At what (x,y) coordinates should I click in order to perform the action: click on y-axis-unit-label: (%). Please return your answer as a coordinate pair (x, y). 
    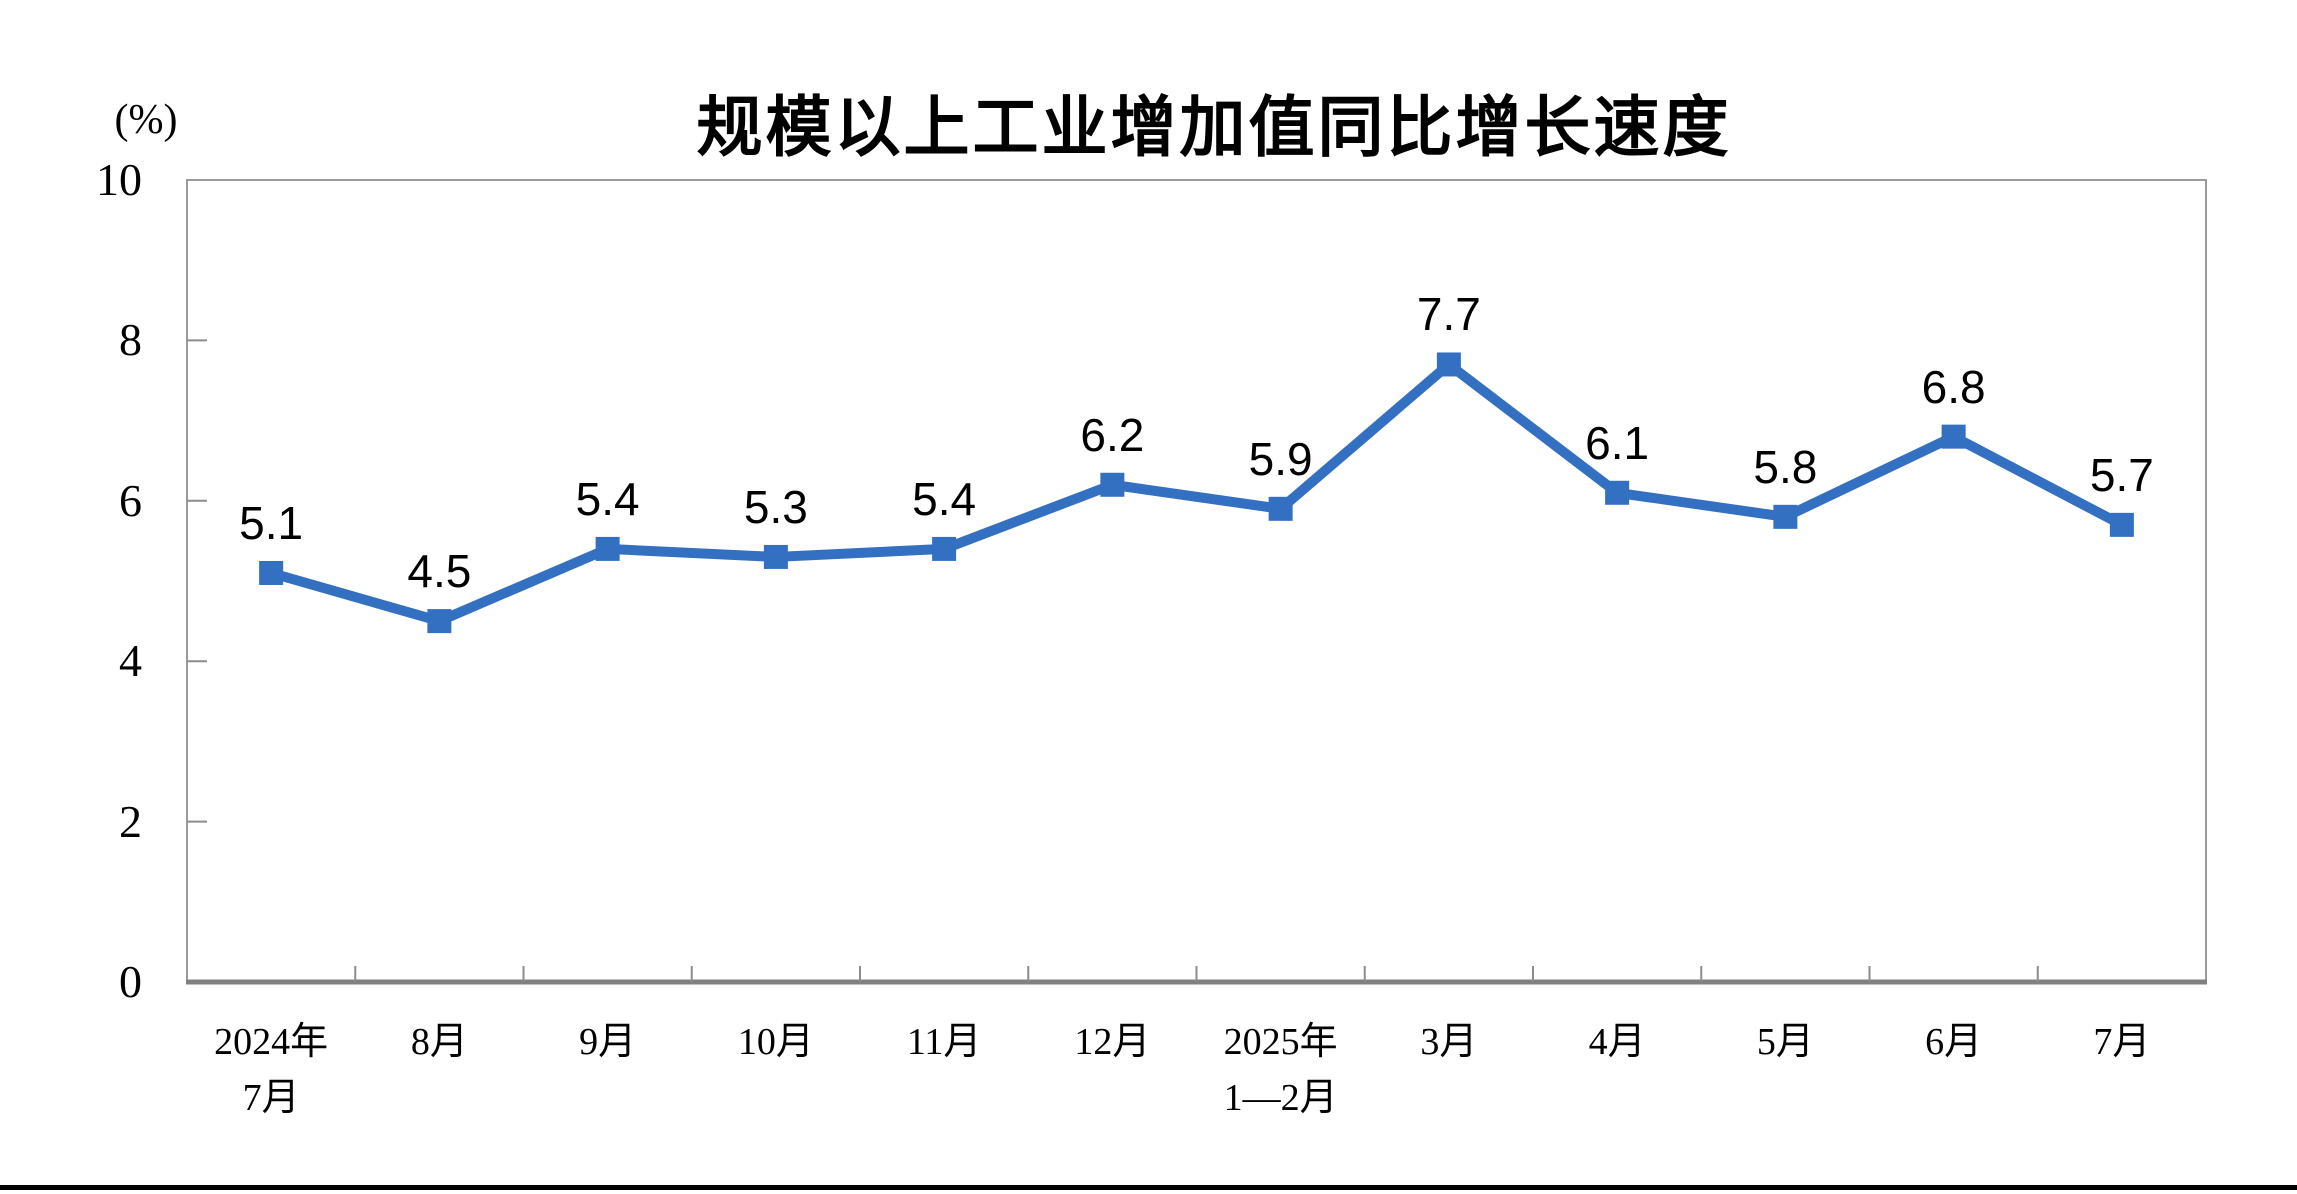
    Looking at the image, I should click on (146, 120).